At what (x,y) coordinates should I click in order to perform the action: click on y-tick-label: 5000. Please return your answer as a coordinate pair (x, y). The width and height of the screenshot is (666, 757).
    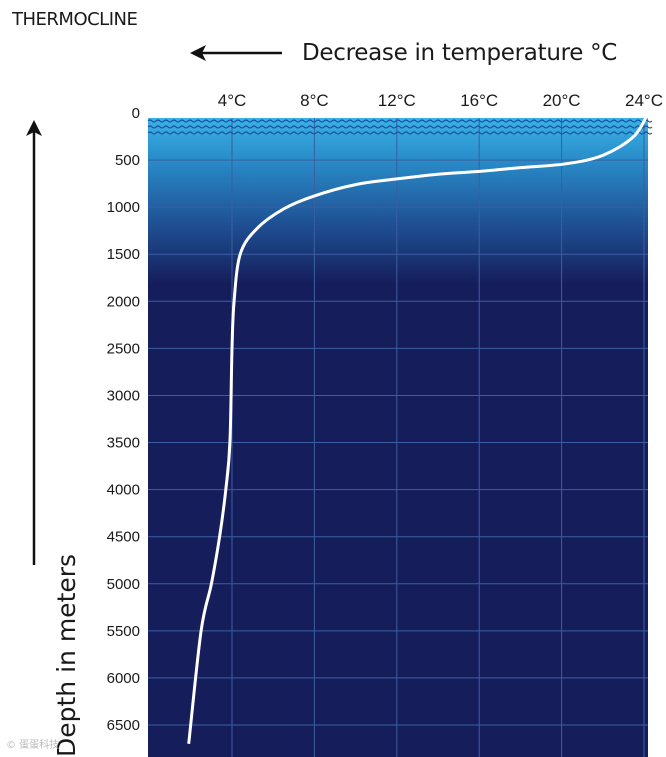
    Looking at the image, I should click on (123, 584).